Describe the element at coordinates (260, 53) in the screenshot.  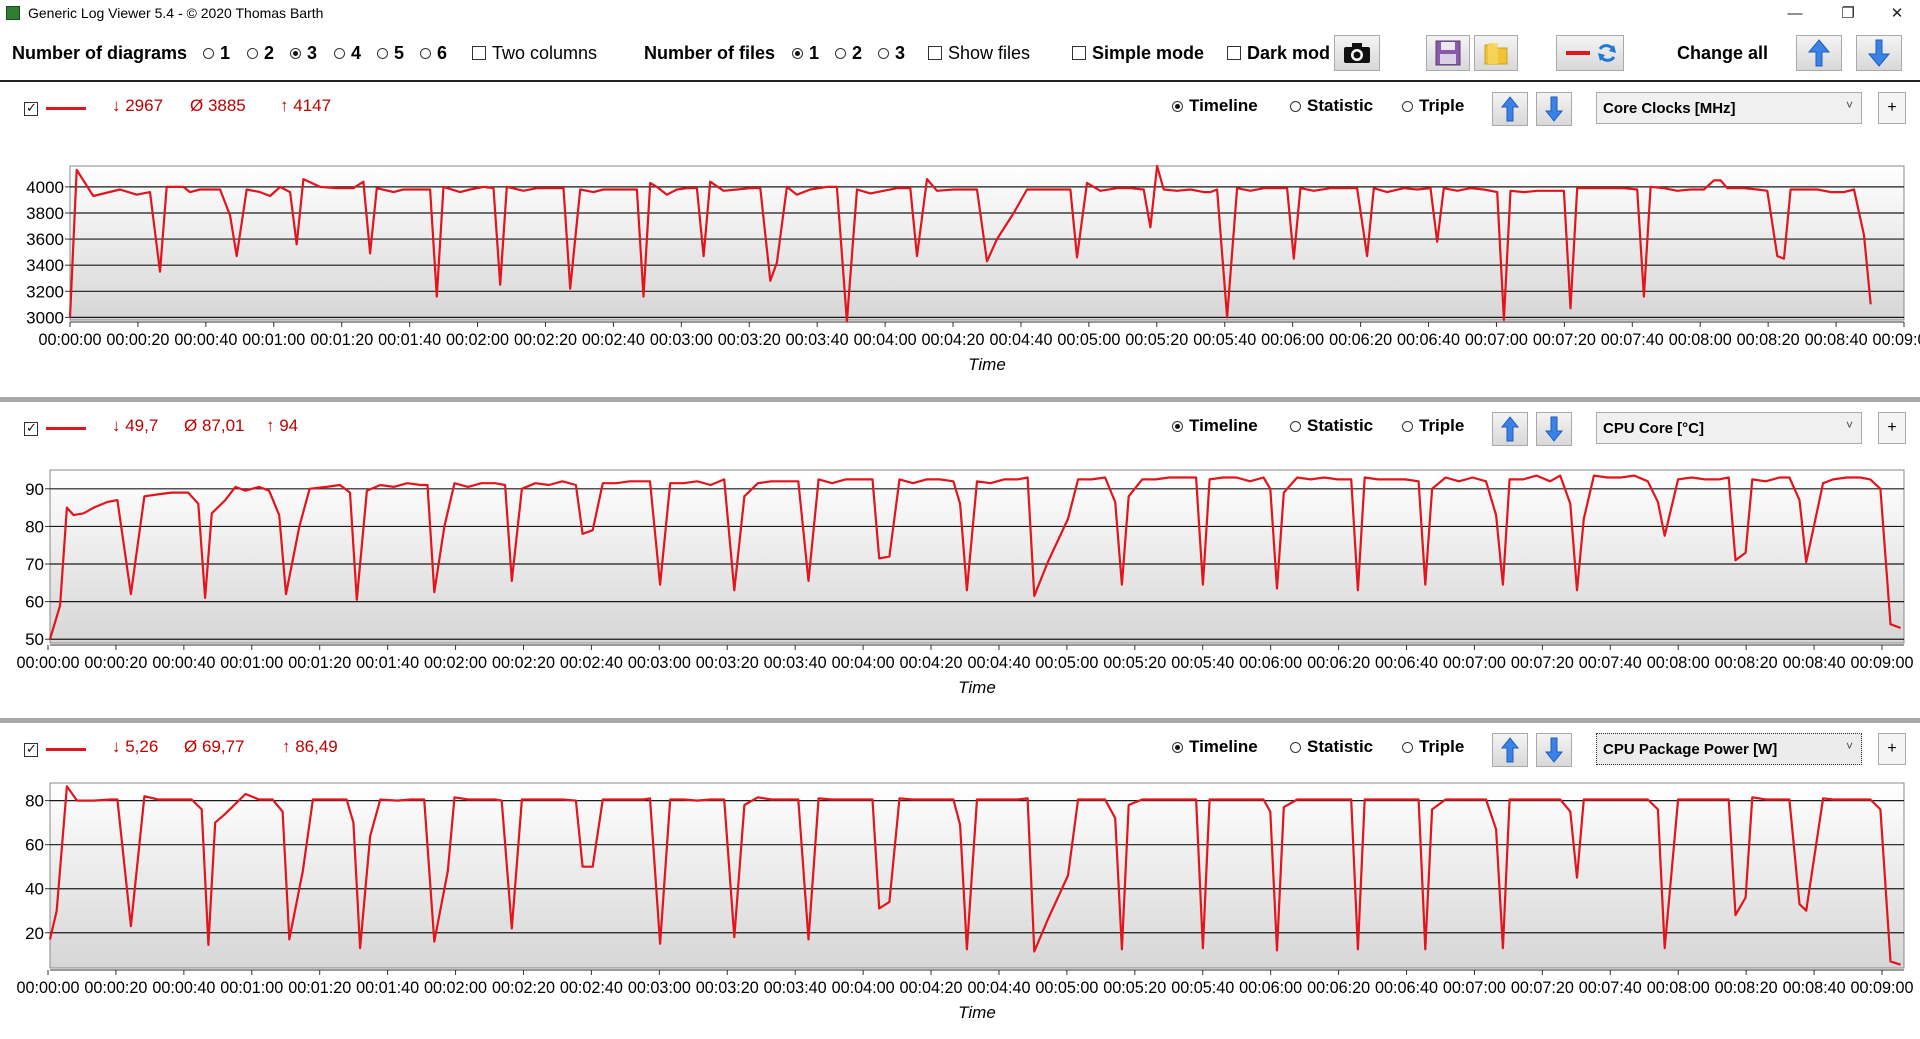
I see `diagrams-option-2: 2` at that location.